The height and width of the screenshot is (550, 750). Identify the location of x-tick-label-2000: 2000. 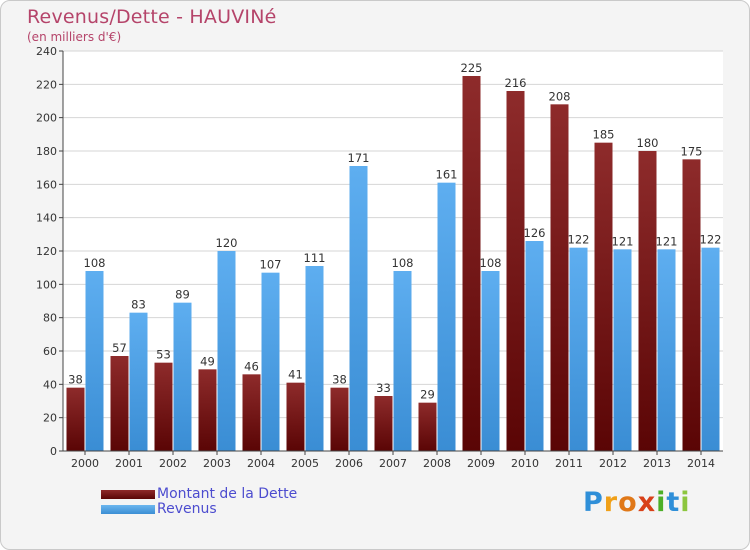
(85, 463).